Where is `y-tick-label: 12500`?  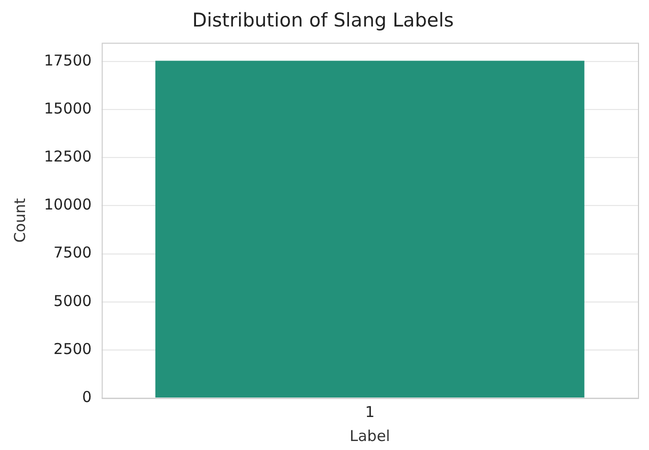 y-tick-label: 12500 is located at coordinates (68, 157).